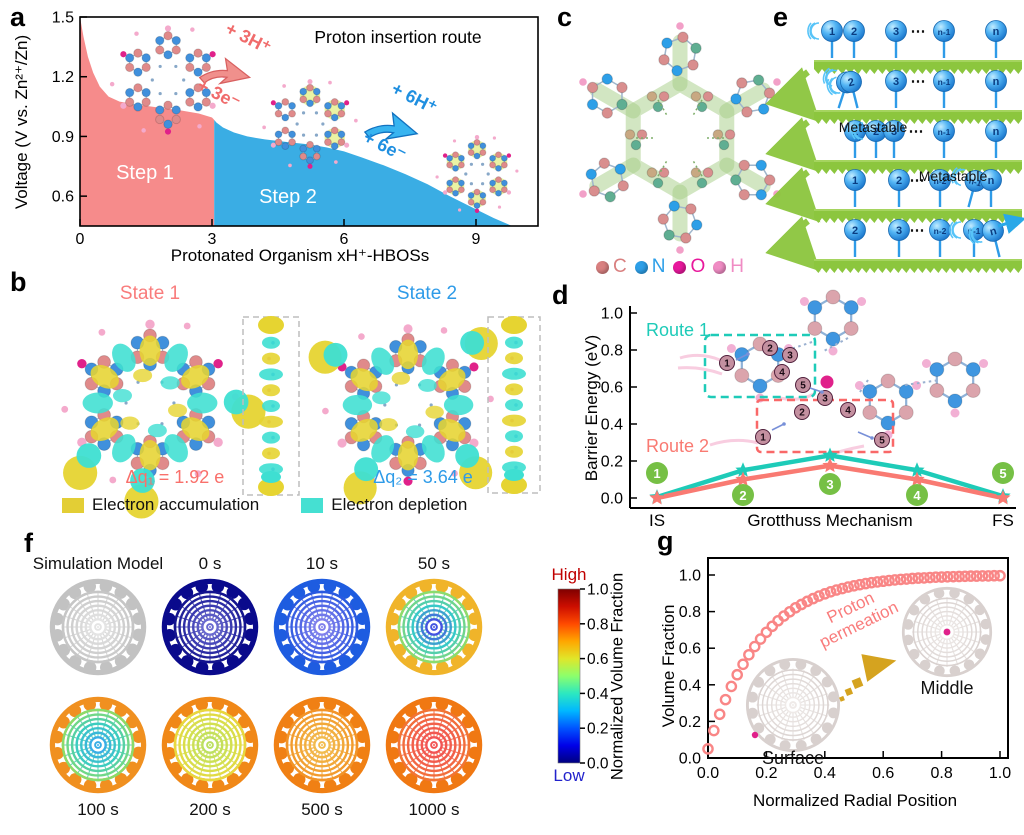 The image size is (1024, 835). Describe the element at coordinates (163, 419) in the screenshot. I see `charge-density-cloud` at that location.